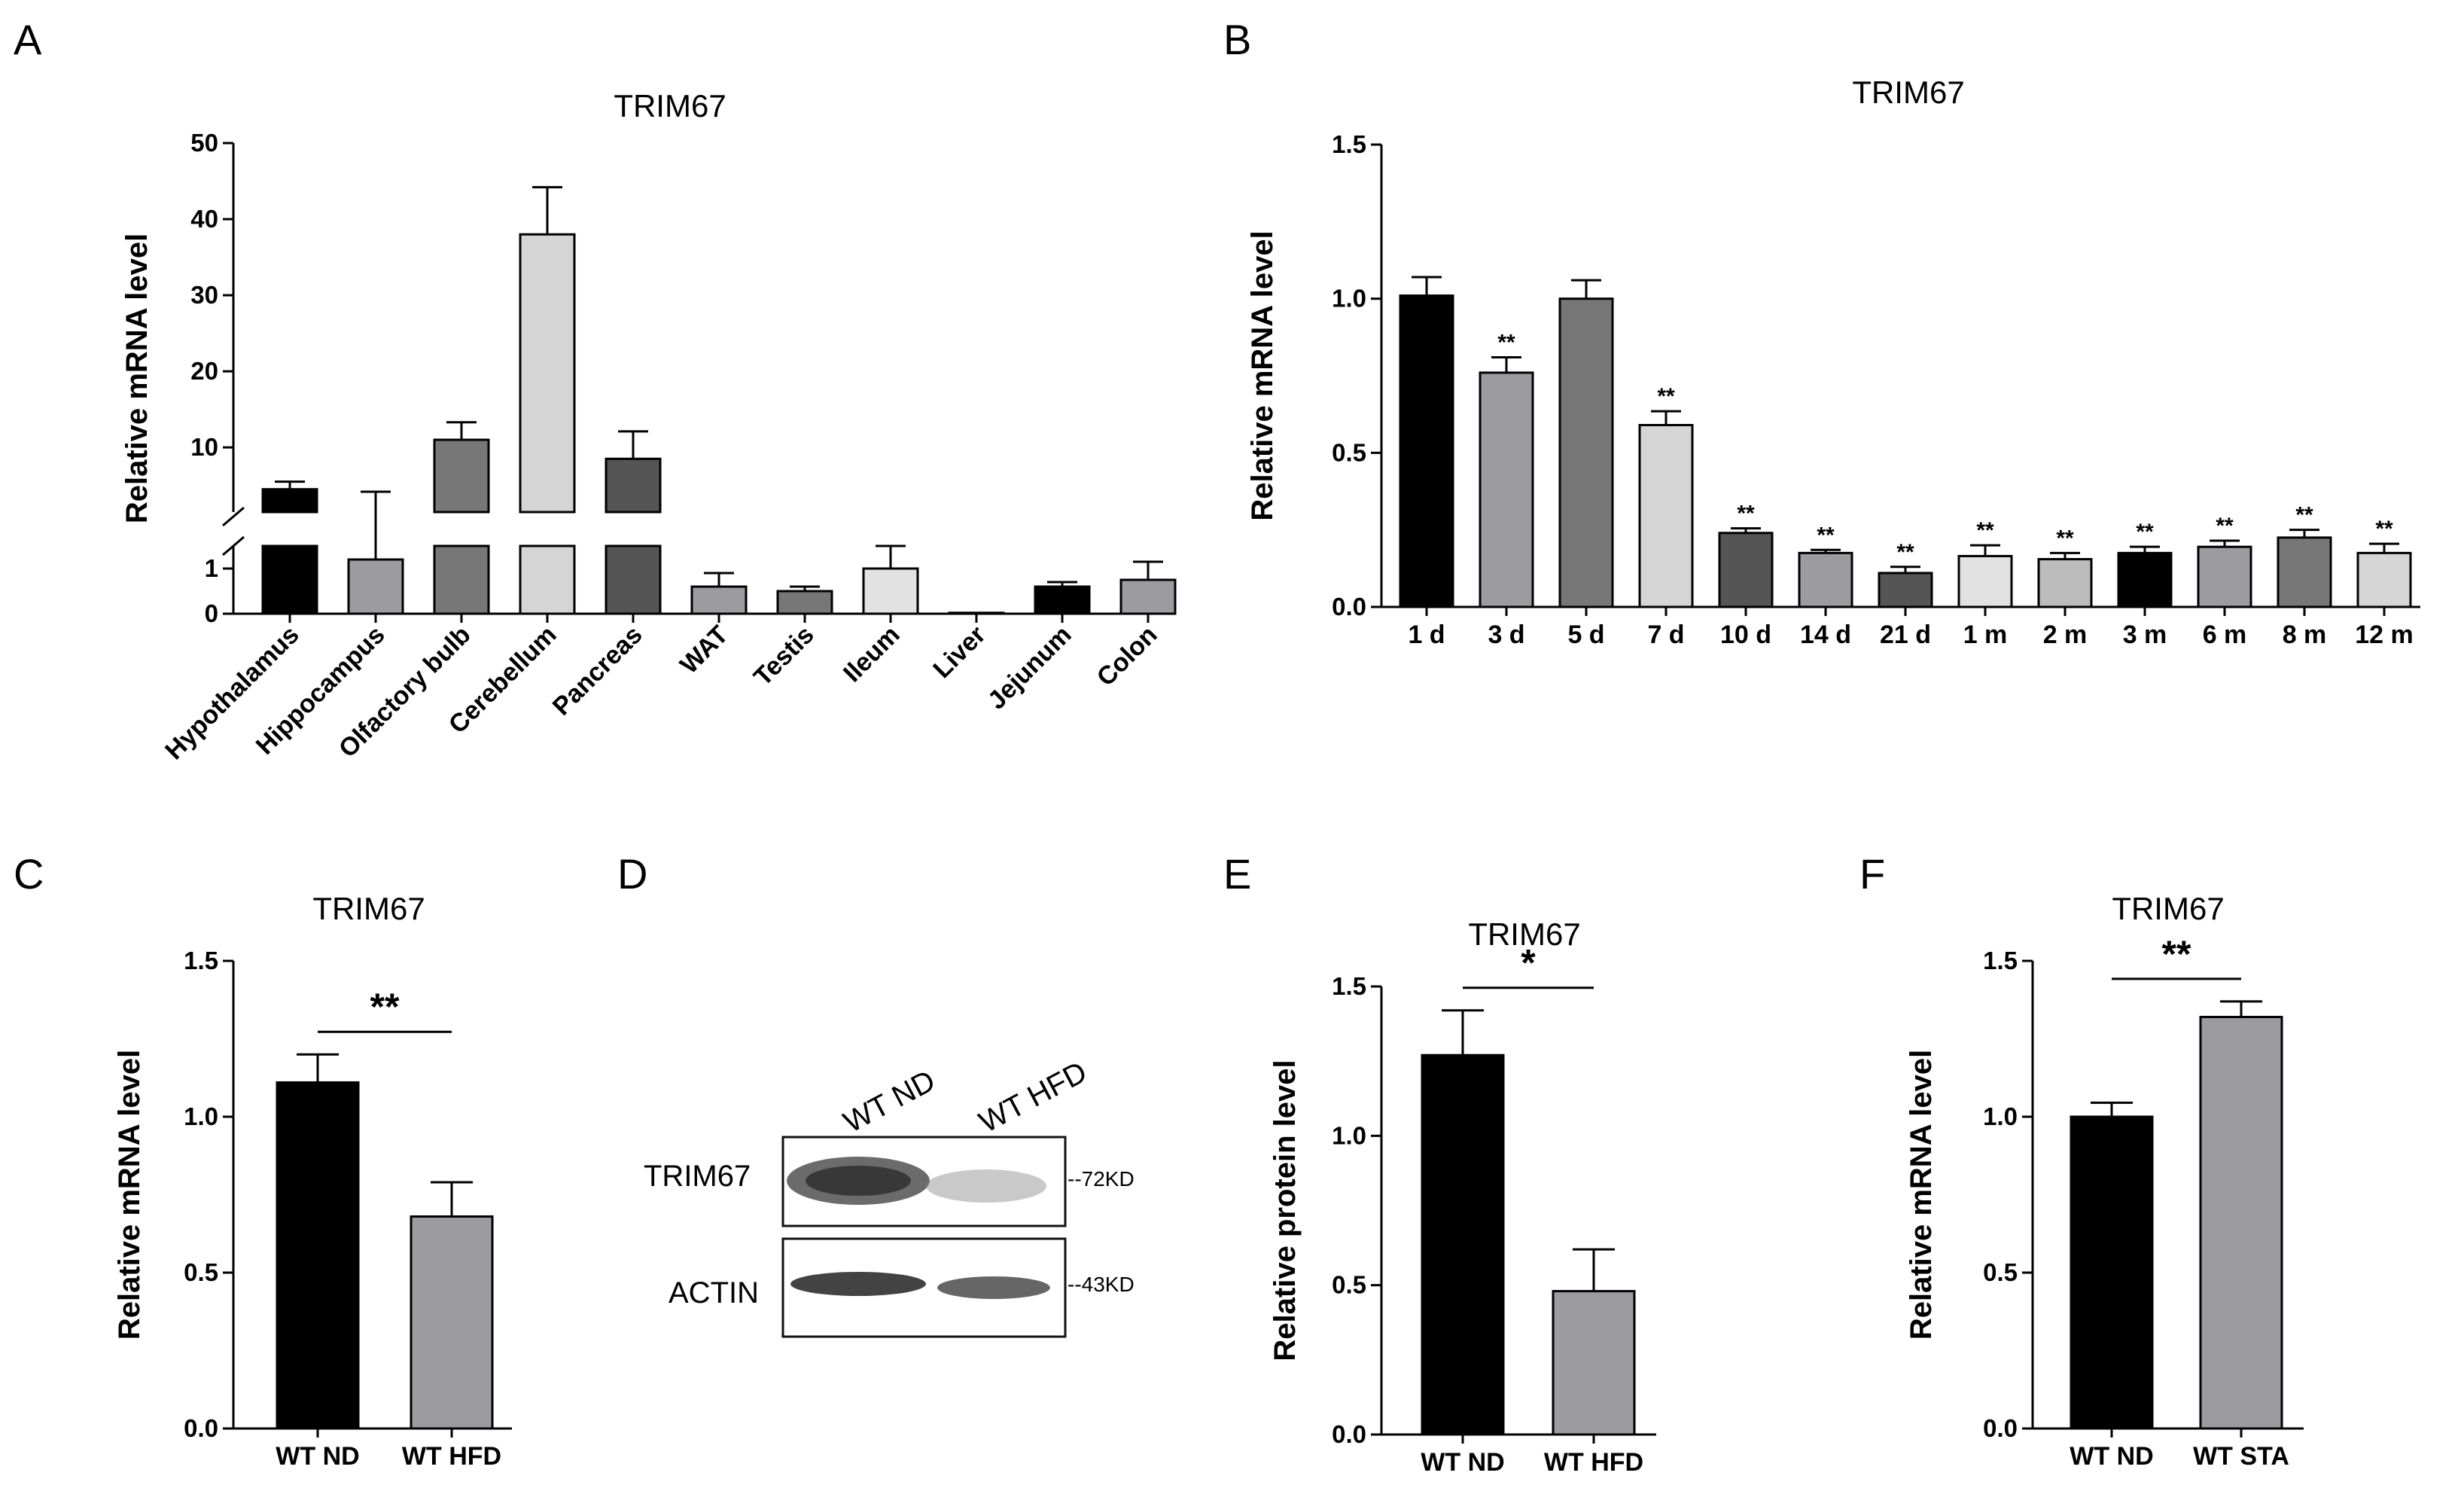 The image size is (2464, 1491). Describe the element at coordinates (1285, 1210) in the screenshot. I see `y-axis-label: Relative protein level` at that location.